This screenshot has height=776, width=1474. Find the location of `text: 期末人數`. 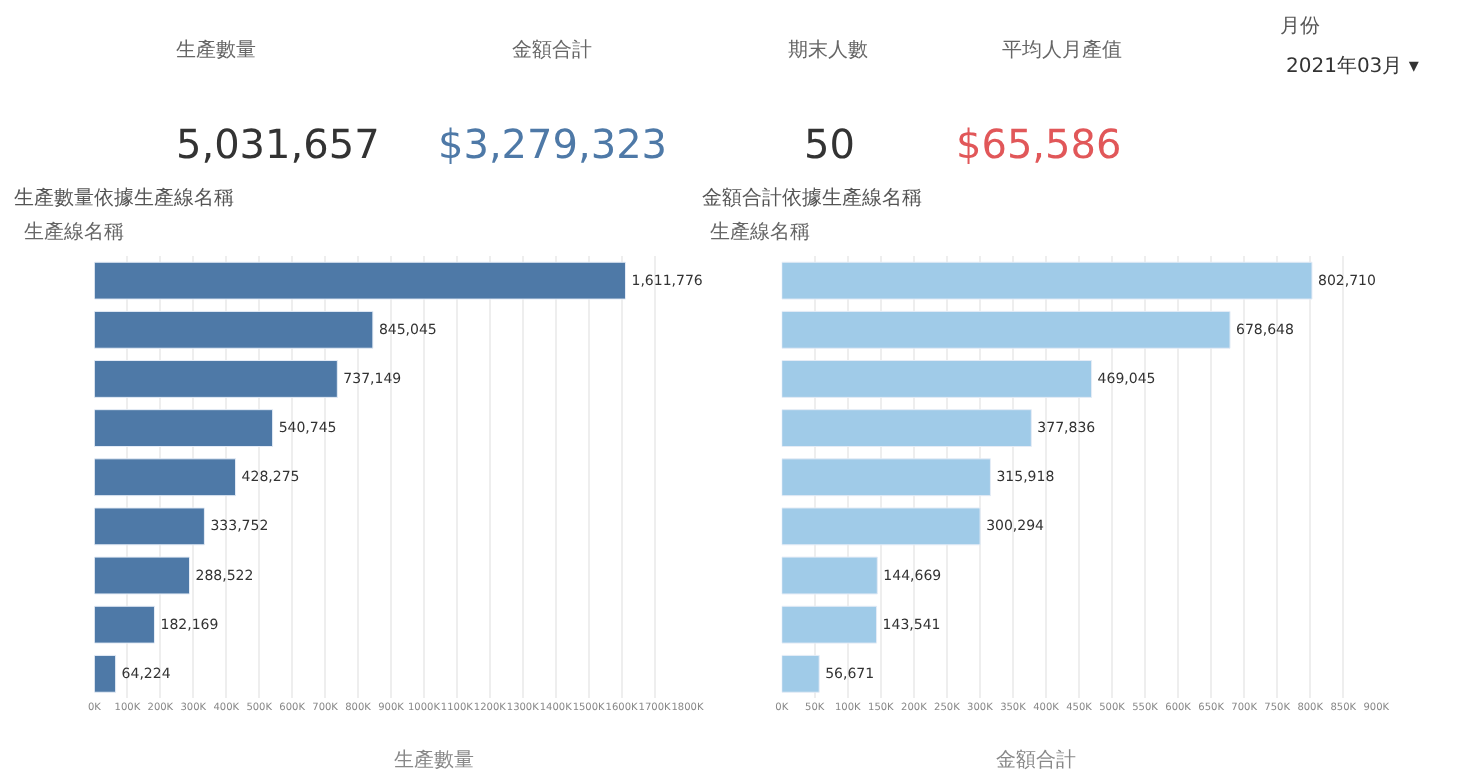

text: 期末人數 is located at coordinates (828, 50).